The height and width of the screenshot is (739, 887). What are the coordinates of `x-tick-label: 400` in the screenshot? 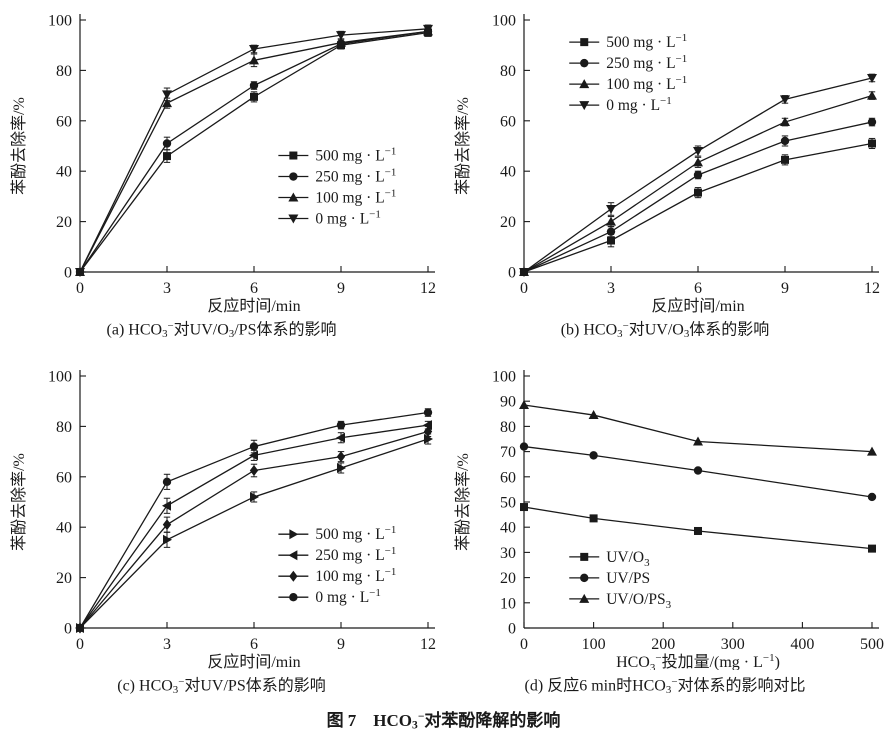 It's located at (802, 644).